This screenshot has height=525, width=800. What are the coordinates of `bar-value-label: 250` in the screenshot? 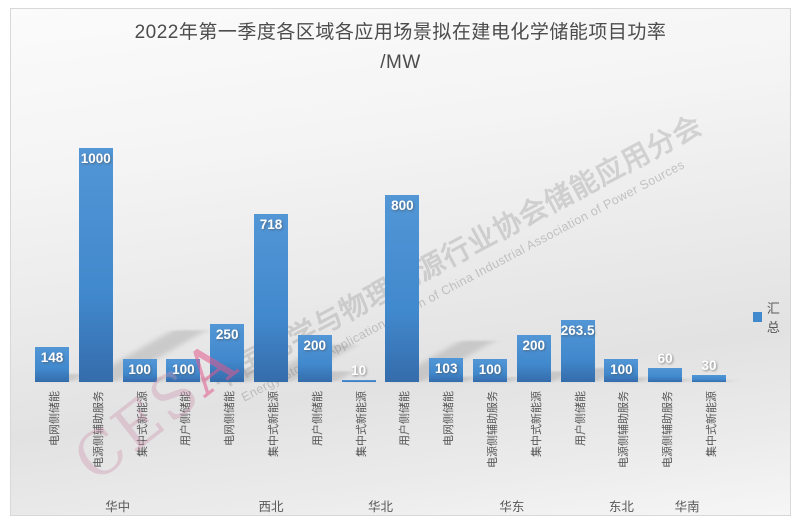 It's located at (227, 334).